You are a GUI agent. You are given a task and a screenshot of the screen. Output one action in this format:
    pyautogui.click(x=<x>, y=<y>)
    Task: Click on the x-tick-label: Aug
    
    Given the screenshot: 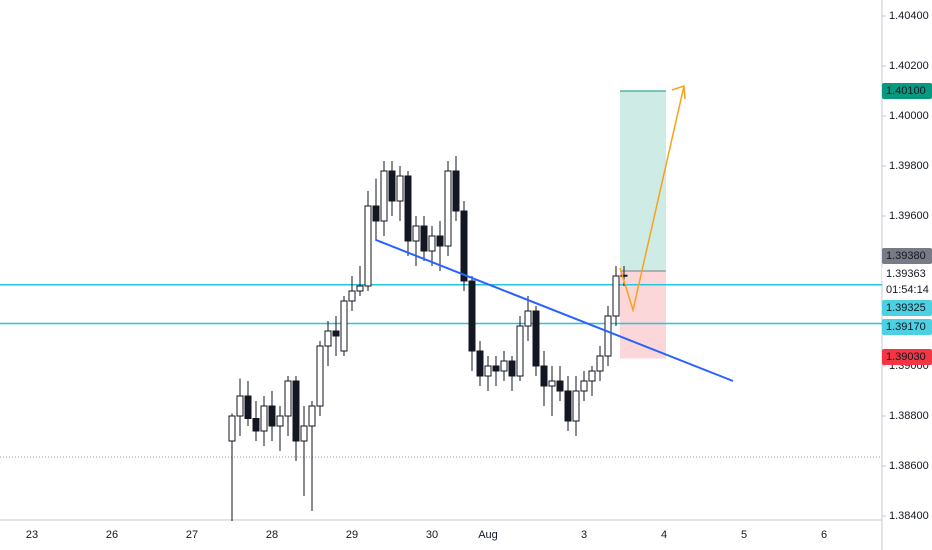 What is the action you would take?
    pyautogui.click(x=488, y=535)
    